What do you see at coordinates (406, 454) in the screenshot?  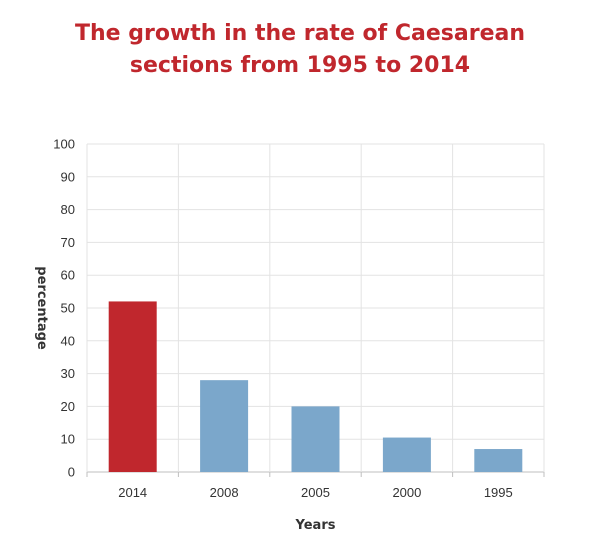 I see `bar-2000` at bounding box center [406, 454].